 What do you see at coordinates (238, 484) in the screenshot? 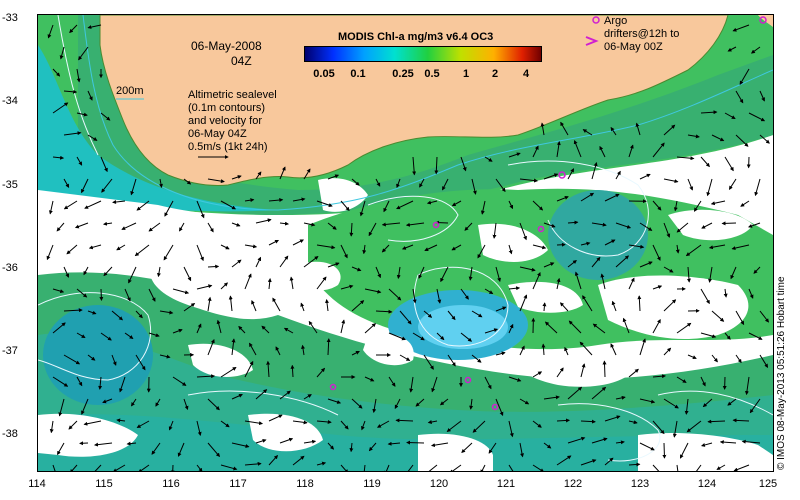
I see `lon-tick: 117` at bounding box center [238, 484].